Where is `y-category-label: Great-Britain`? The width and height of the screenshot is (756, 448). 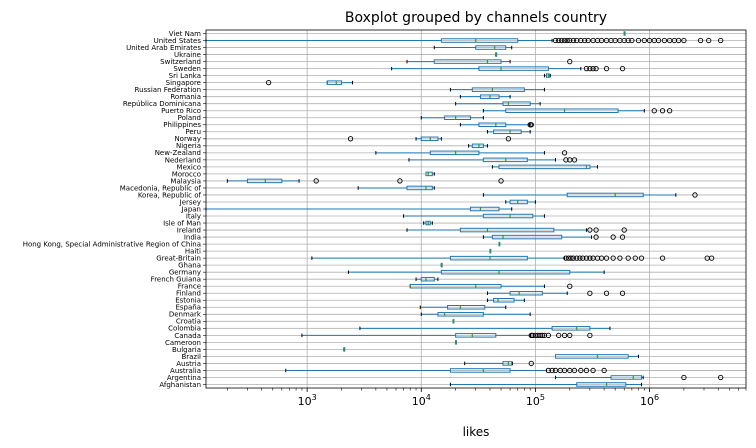
y-category-label: Great-Britain is located at coordinates (178, 259).